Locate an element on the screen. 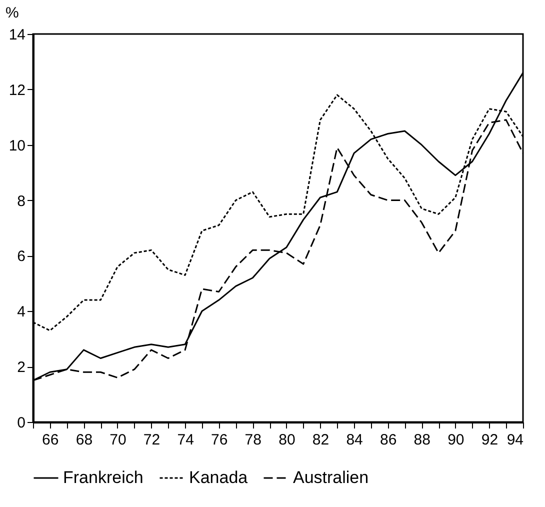  y-tick-label: 6 is located at coordinates (21, 257).